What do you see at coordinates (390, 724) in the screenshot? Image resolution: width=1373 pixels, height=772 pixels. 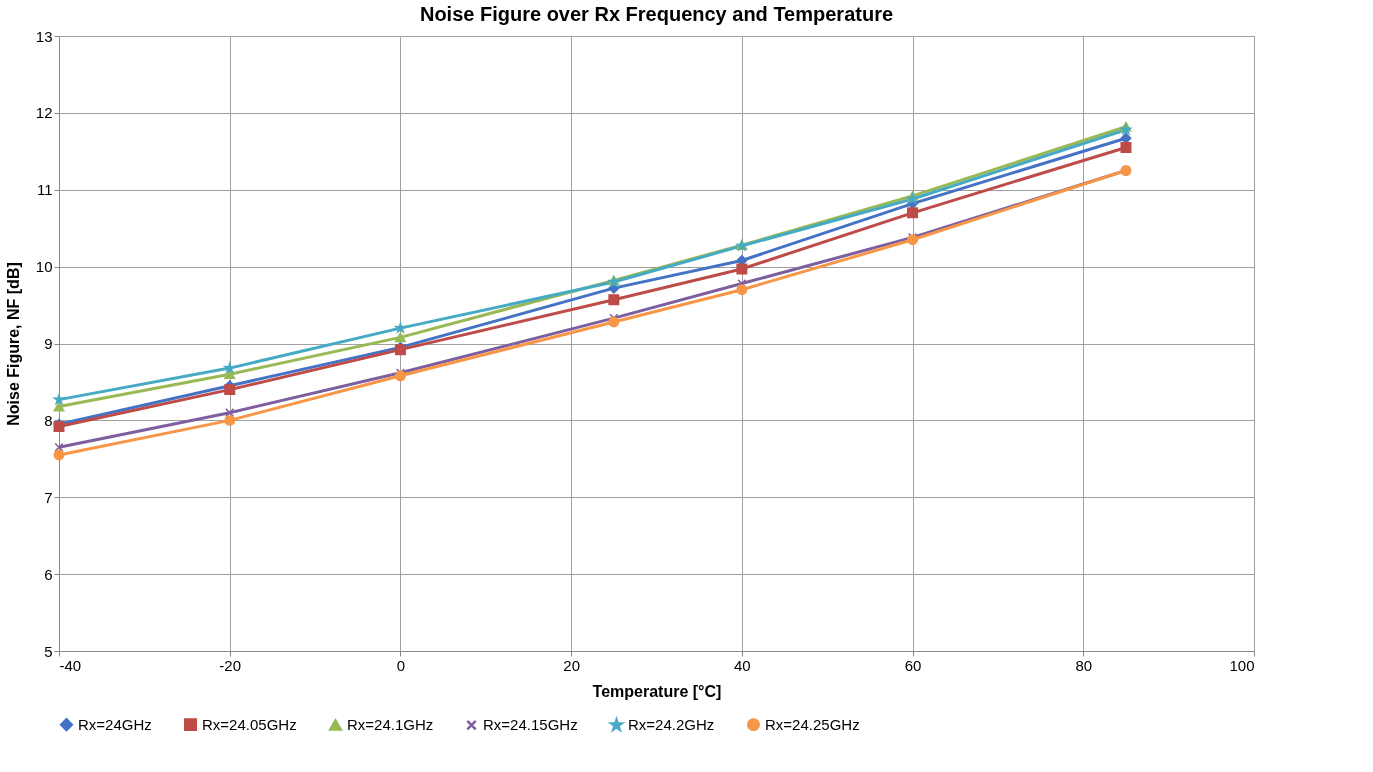 I see `legend-label: Rx=24.1GHz` at bounding box center [390, 724].